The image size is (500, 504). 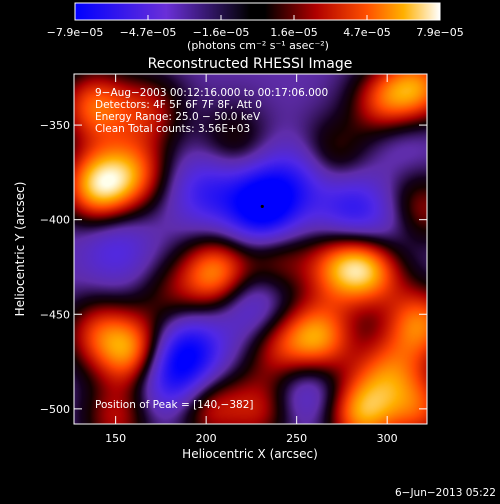 What do you see at coordinates (250, 64) in the screenshot?
I see `chart-title: Reconstructed RHESSI Image` at bounding box center [250, 64].